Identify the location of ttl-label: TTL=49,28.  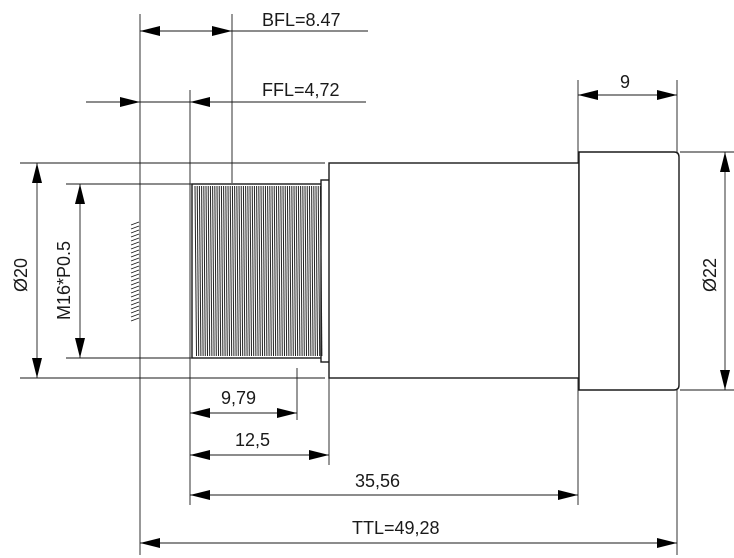
(396, 528).